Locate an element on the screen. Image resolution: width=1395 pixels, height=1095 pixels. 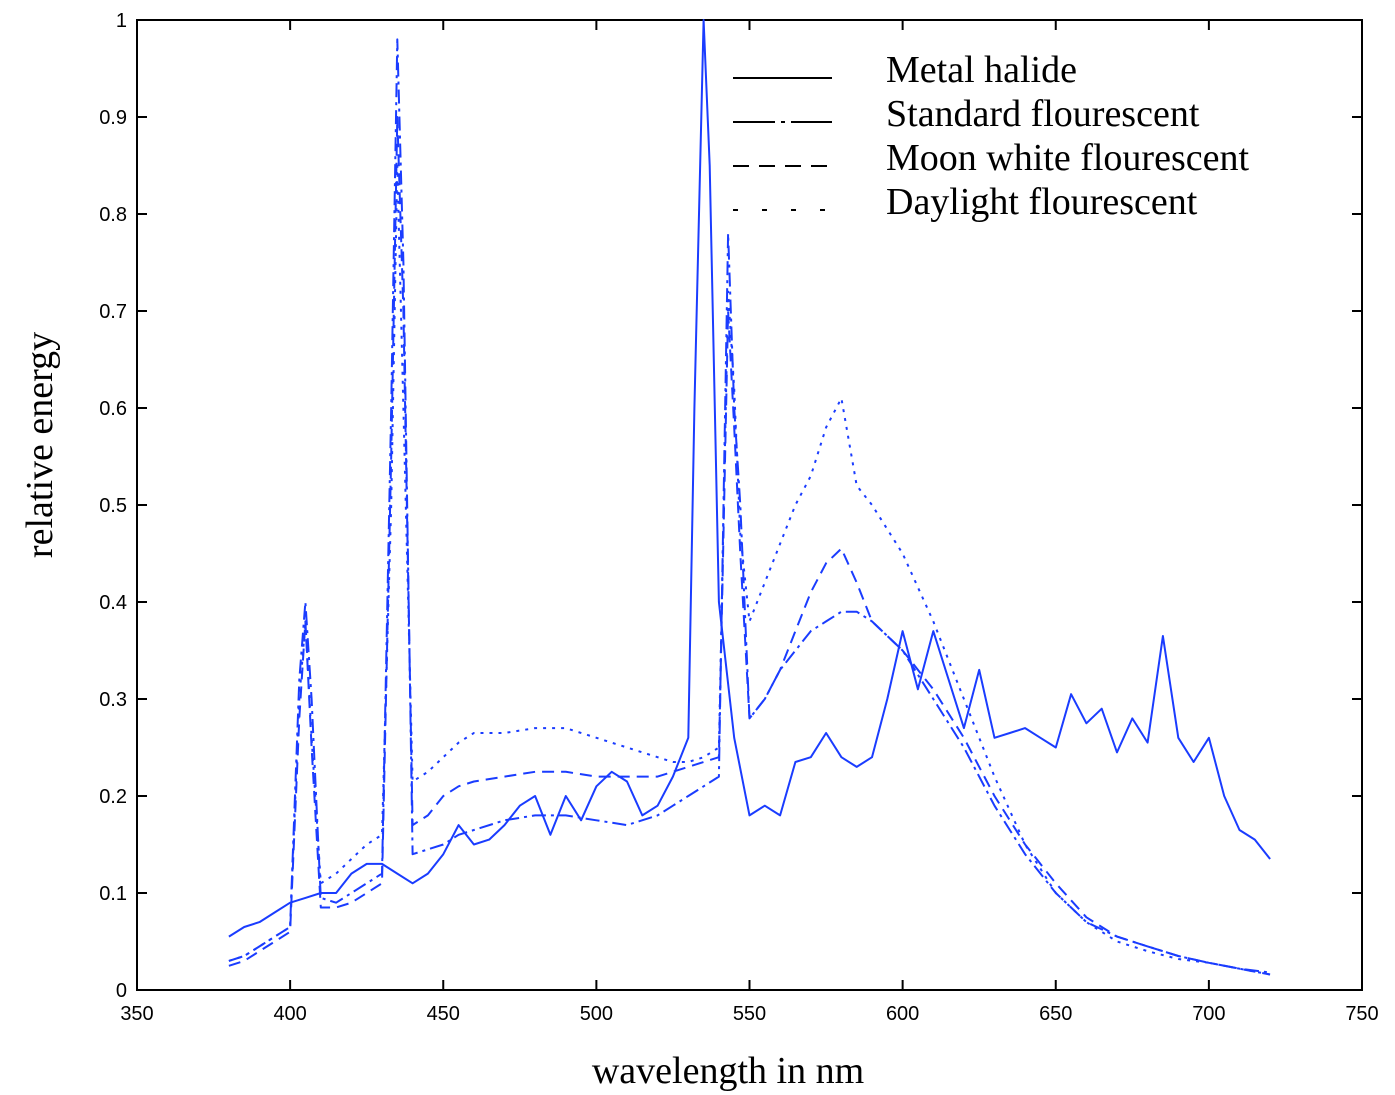
y-tick-label: 0.6 is located at coordinates (113, 409).